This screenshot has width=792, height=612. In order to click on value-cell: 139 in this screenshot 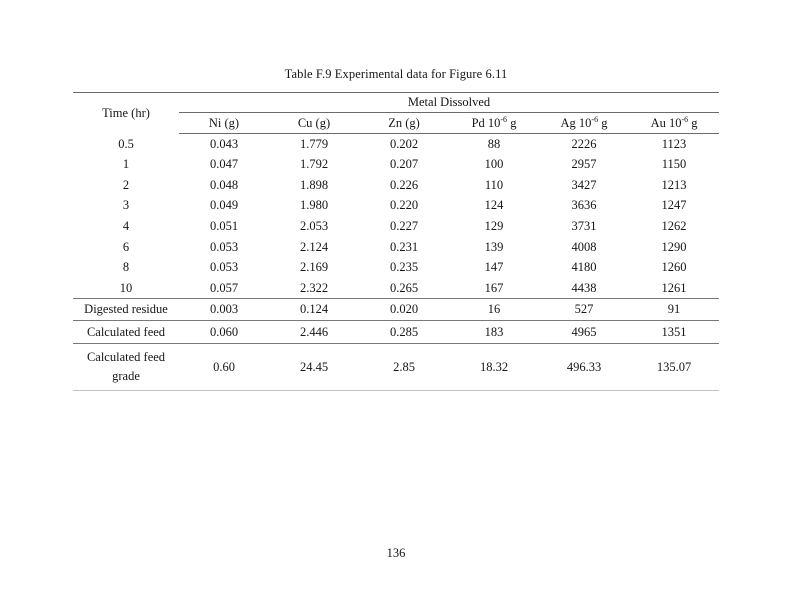, I will do `click(494, 246)`.